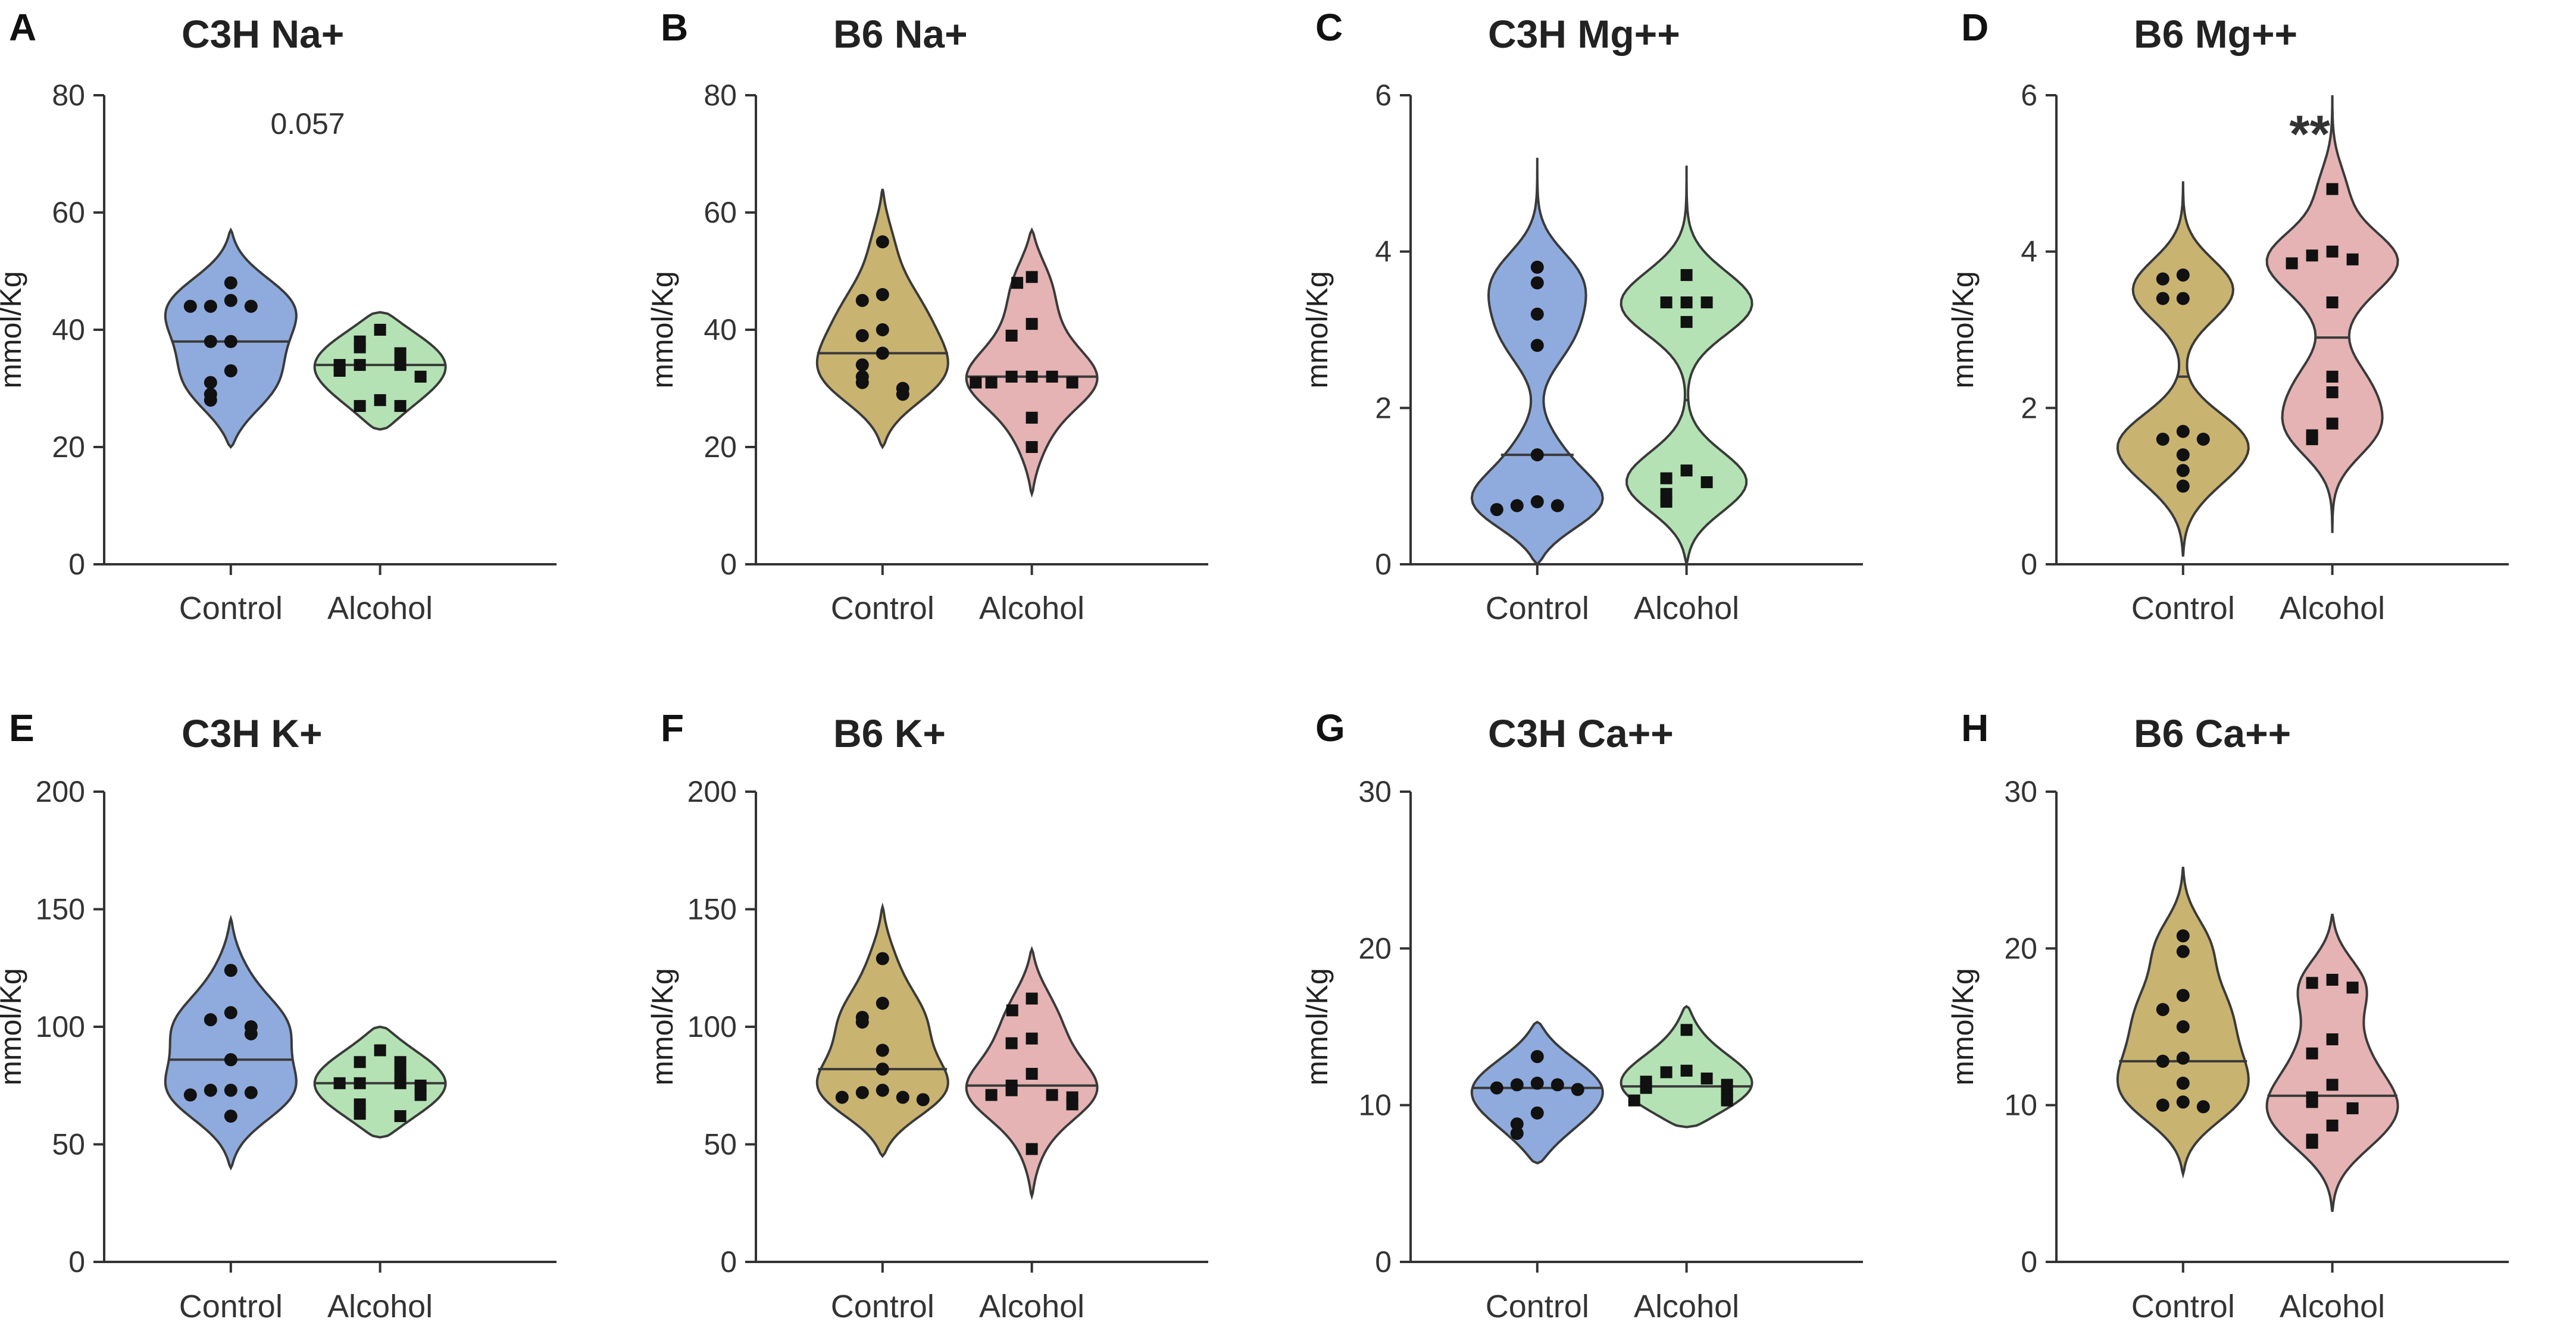  What do you see at coordinates (1581, 316) in the screenshot?
I see `panel-c: C C3H Mg++ 0 2 4 6 mmol/Kg Control Alcohol` at bounding box center [1581, 316].